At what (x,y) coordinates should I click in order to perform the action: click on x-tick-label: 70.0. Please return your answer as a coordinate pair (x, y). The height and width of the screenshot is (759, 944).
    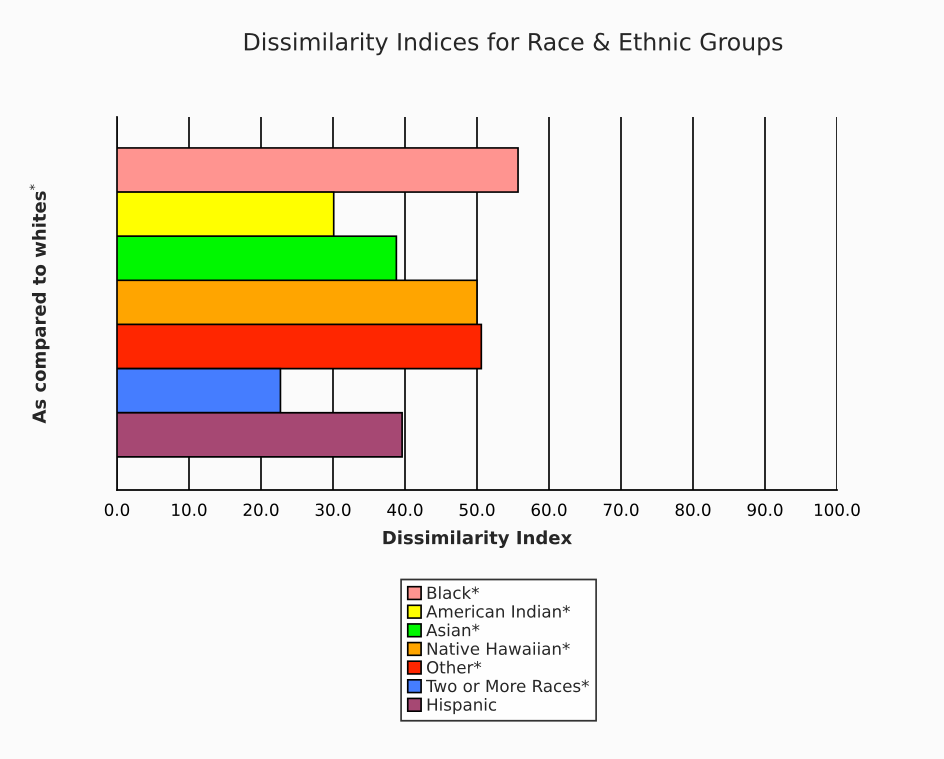
    Looking at the image, I should click on (621, 509).